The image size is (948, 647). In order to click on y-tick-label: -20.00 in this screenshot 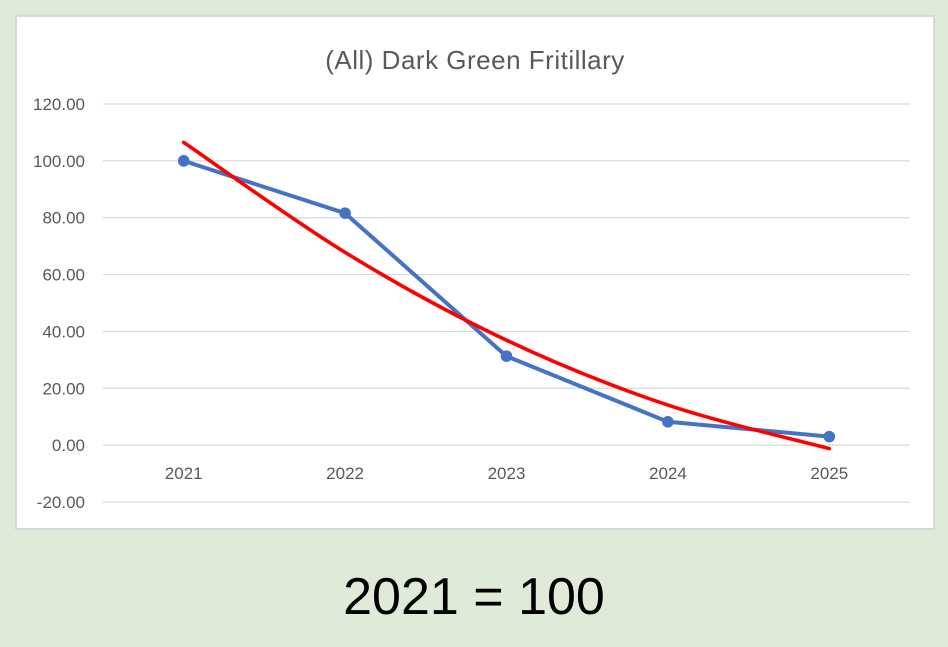, I will do `click(61, 502)`.